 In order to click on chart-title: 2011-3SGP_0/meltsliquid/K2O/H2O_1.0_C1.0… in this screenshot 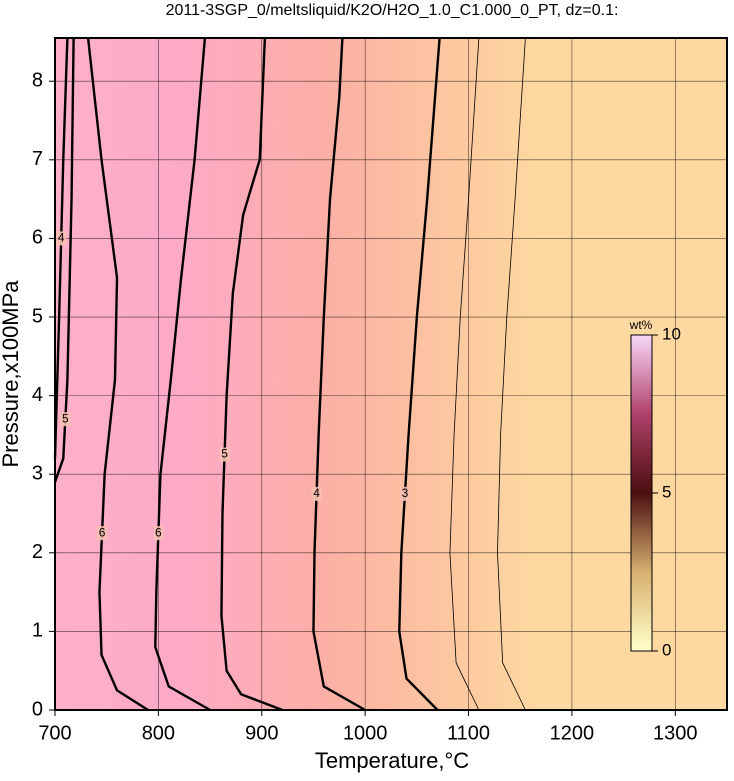, I will do `click(392, 10)`.